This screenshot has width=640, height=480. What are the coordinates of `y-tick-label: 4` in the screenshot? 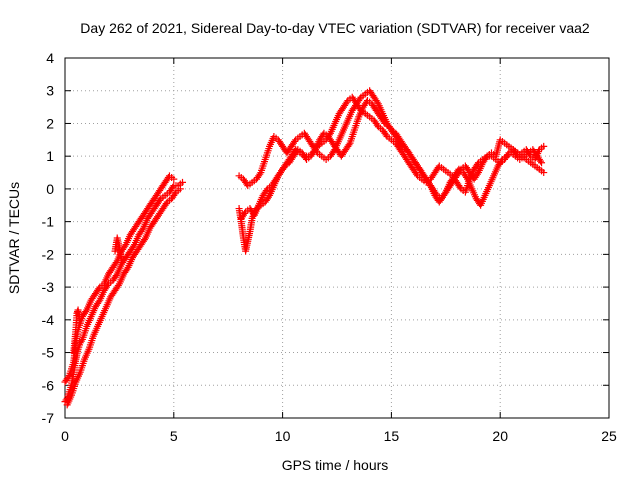 It's located at (50, 58).